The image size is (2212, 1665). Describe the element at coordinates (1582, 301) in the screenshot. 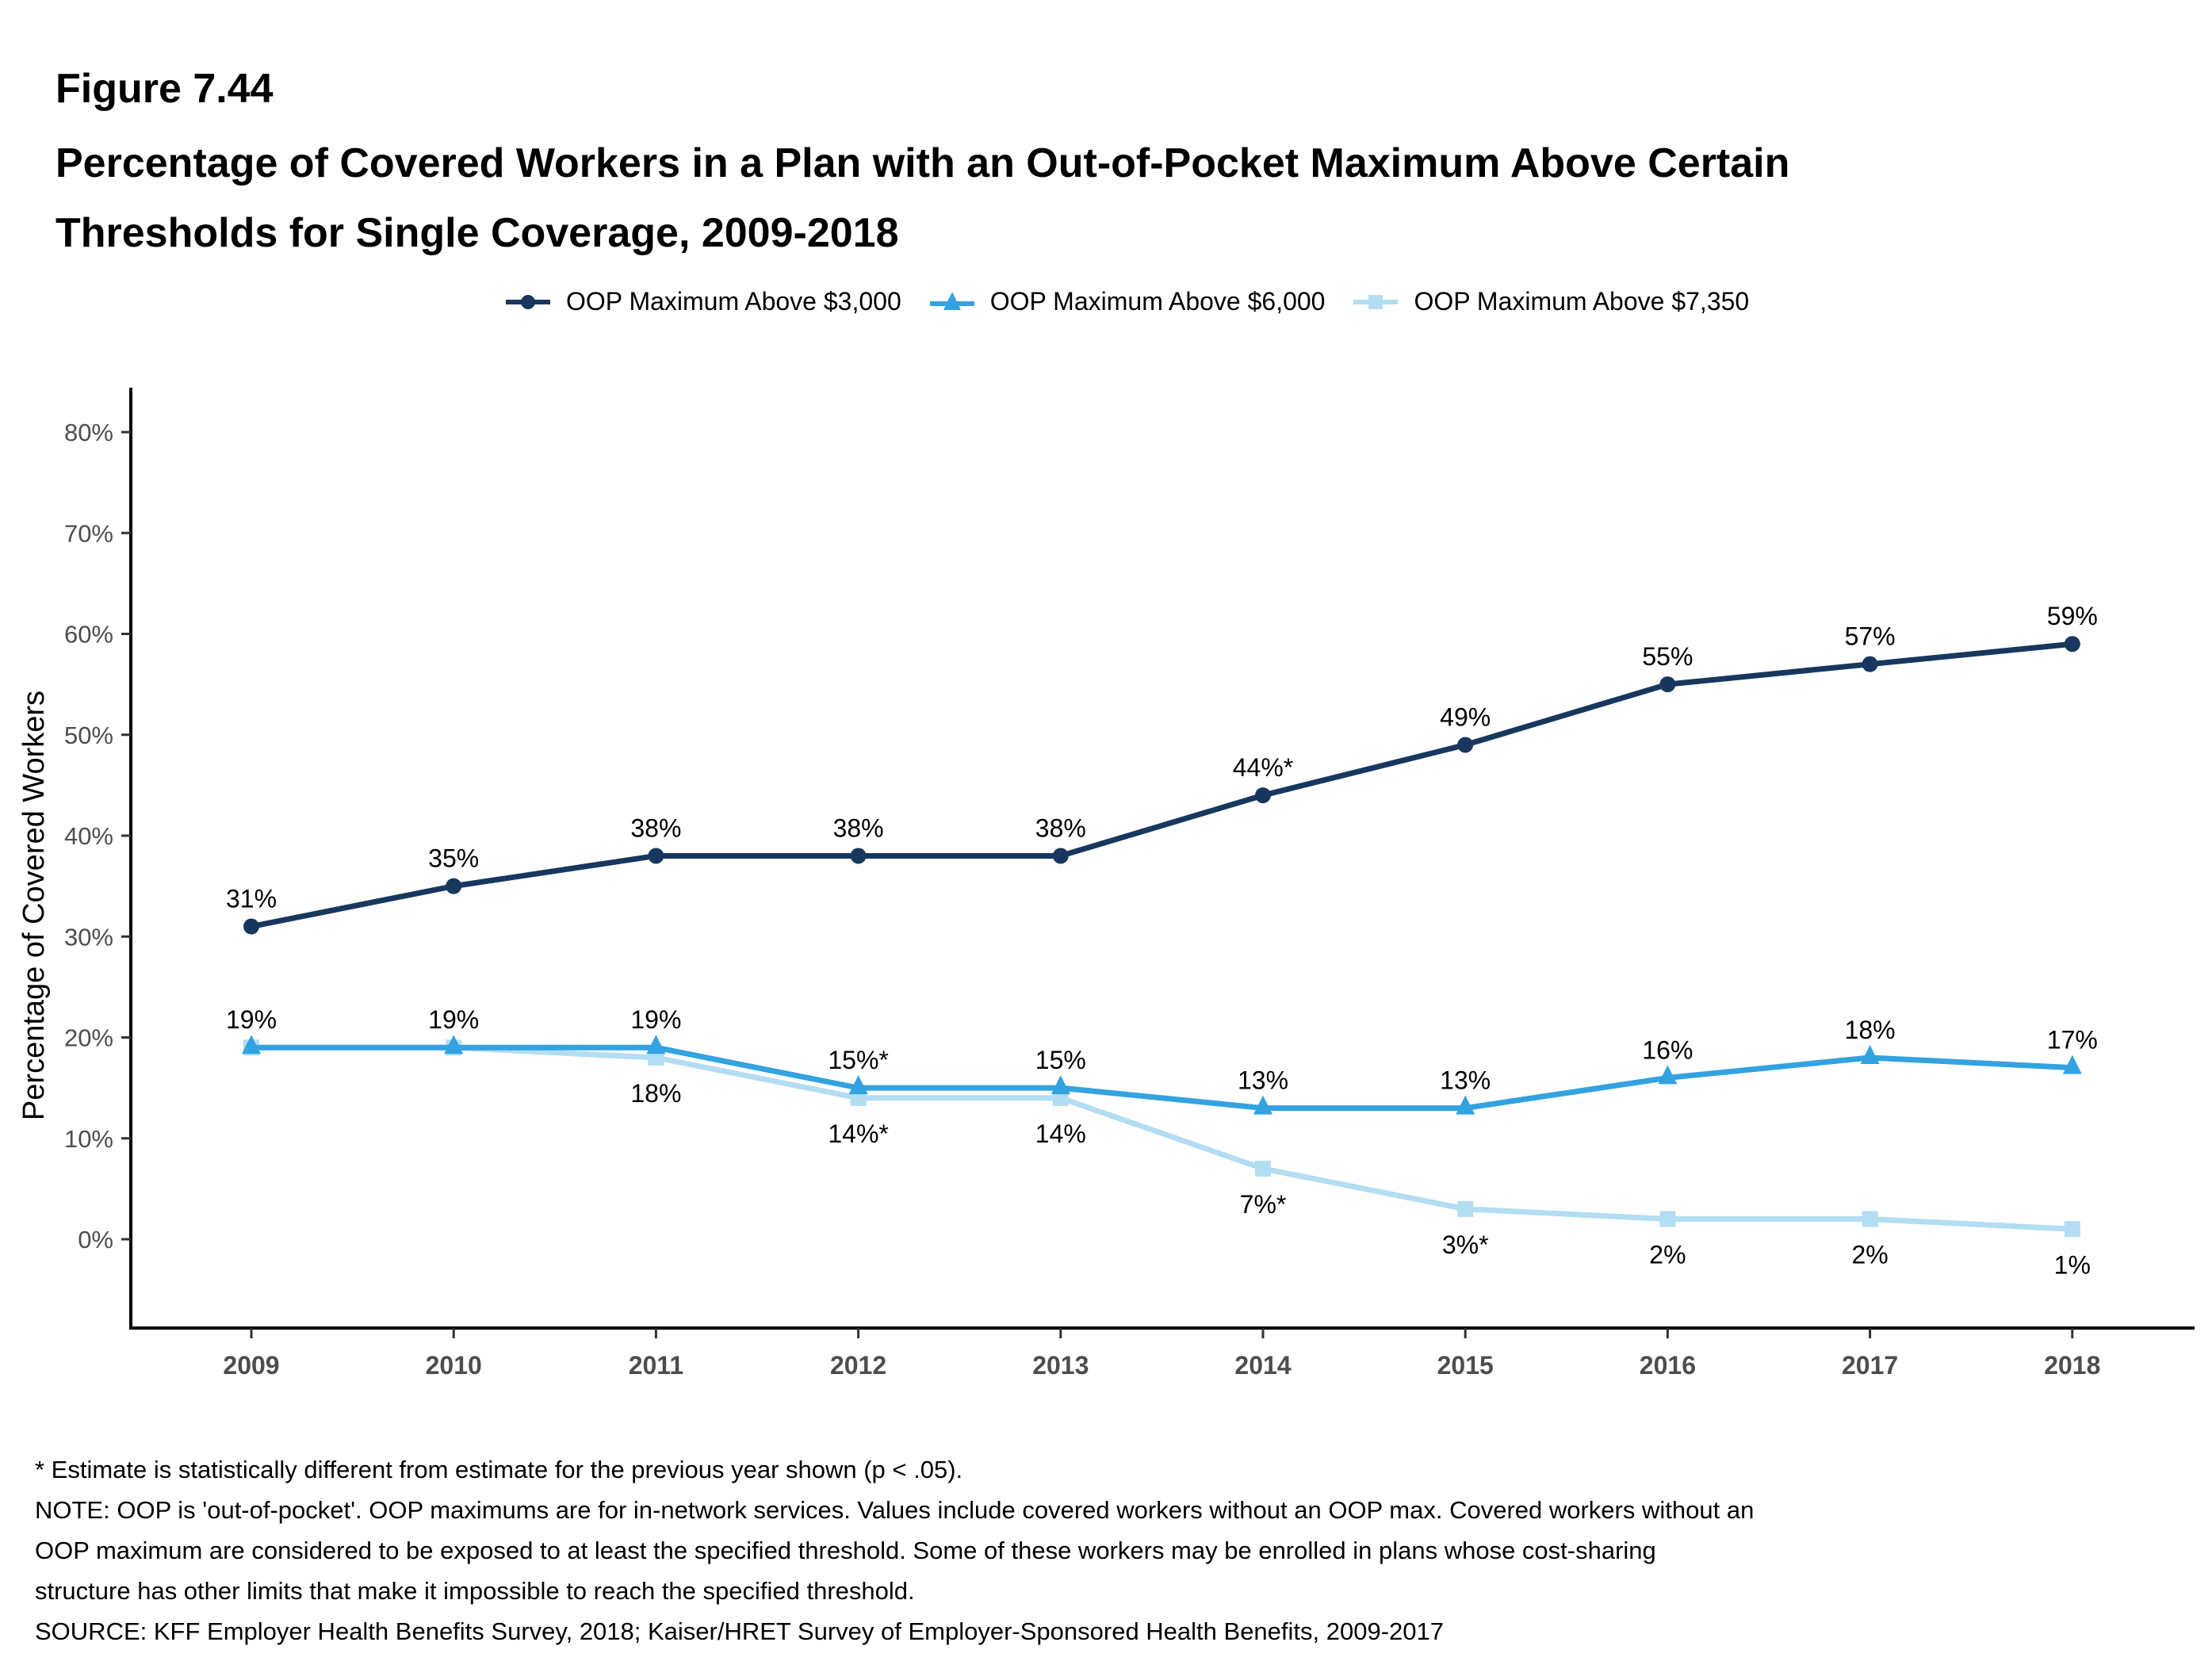

I see `legend-label: OOP Maximum Above $7,350` at that location.